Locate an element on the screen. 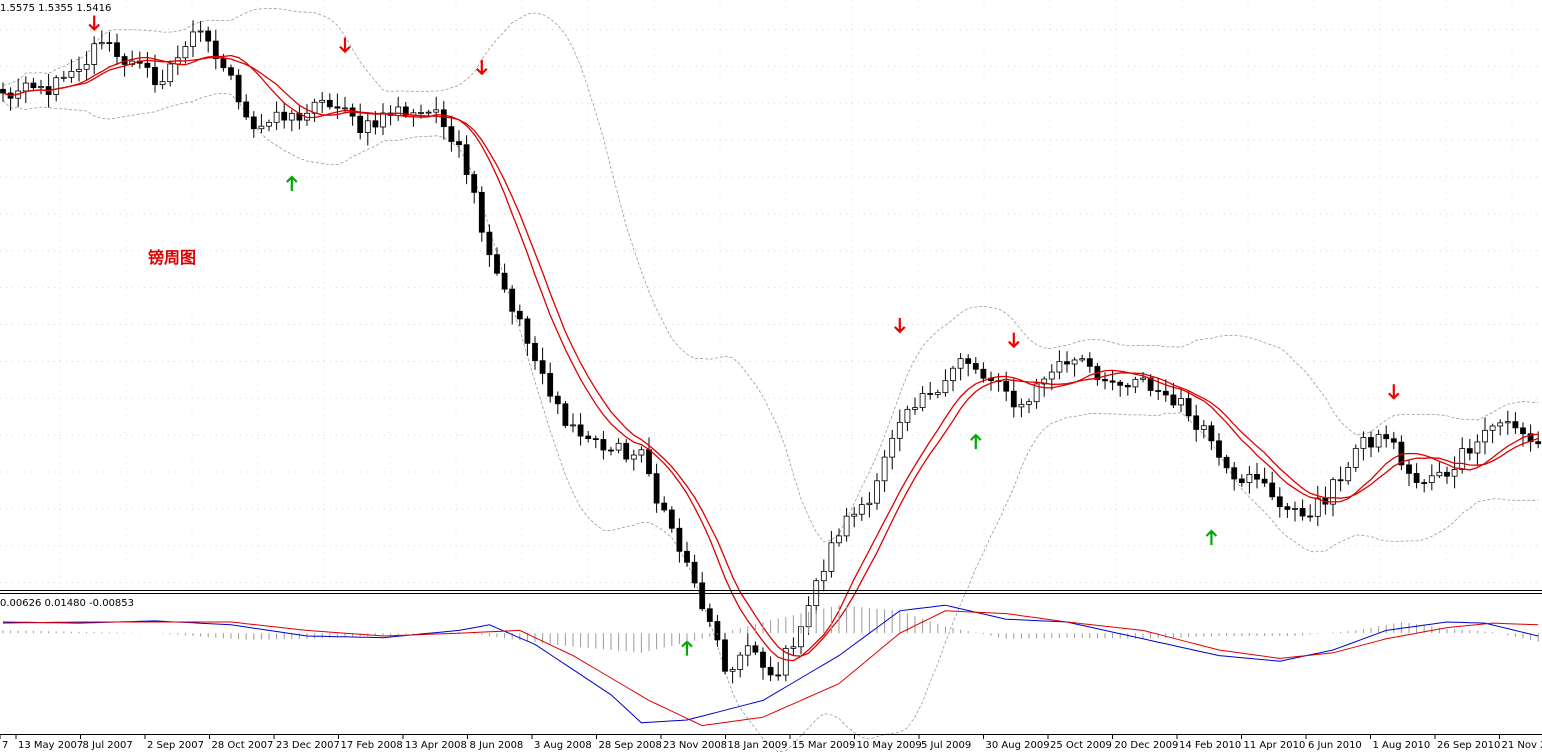 This screenshot has height=752, width=1542. x-tick-label: 20 Dec 2009 is located at coordinates (1147, 745).